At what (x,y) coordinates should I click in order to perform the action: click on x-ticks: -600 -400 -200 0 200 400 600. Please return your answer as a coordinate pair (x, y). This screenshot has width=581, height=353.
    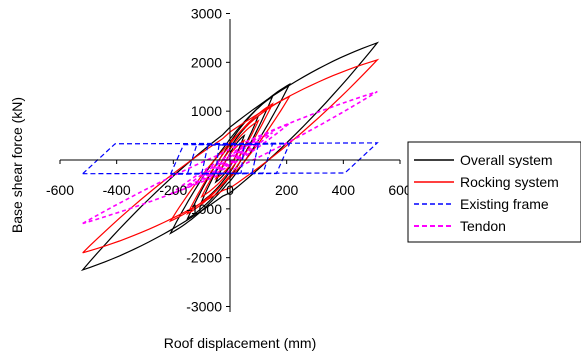
    Looking at the image, I should click on (229, 179).